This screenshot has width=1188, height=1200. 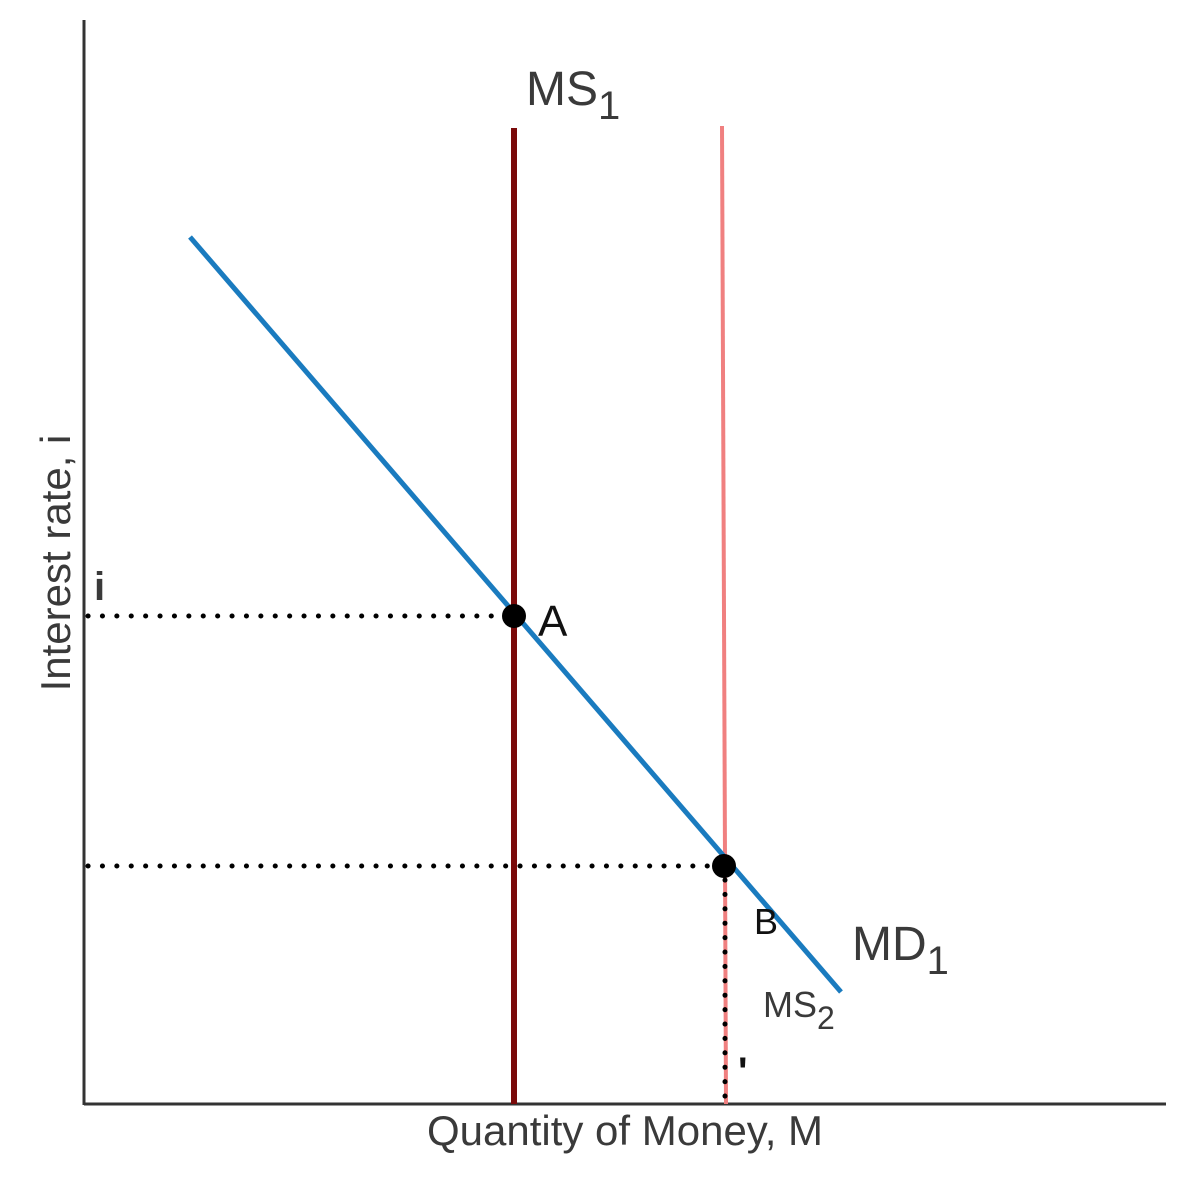 What do you see at coordinates (743, 1072) in the screenshot?
I see `stray-mark: '` at bounding box center [743, 1072].